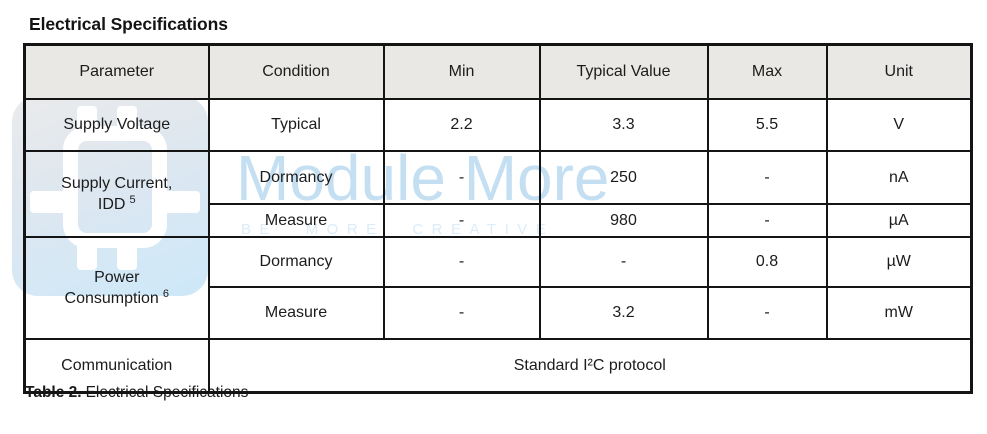 The height and width of the screenshot is (434, 987). What do you see at coordinates (132, 199) in the screenshot?
I see `footnote-ref: 5` at bounding box center [132, 199].